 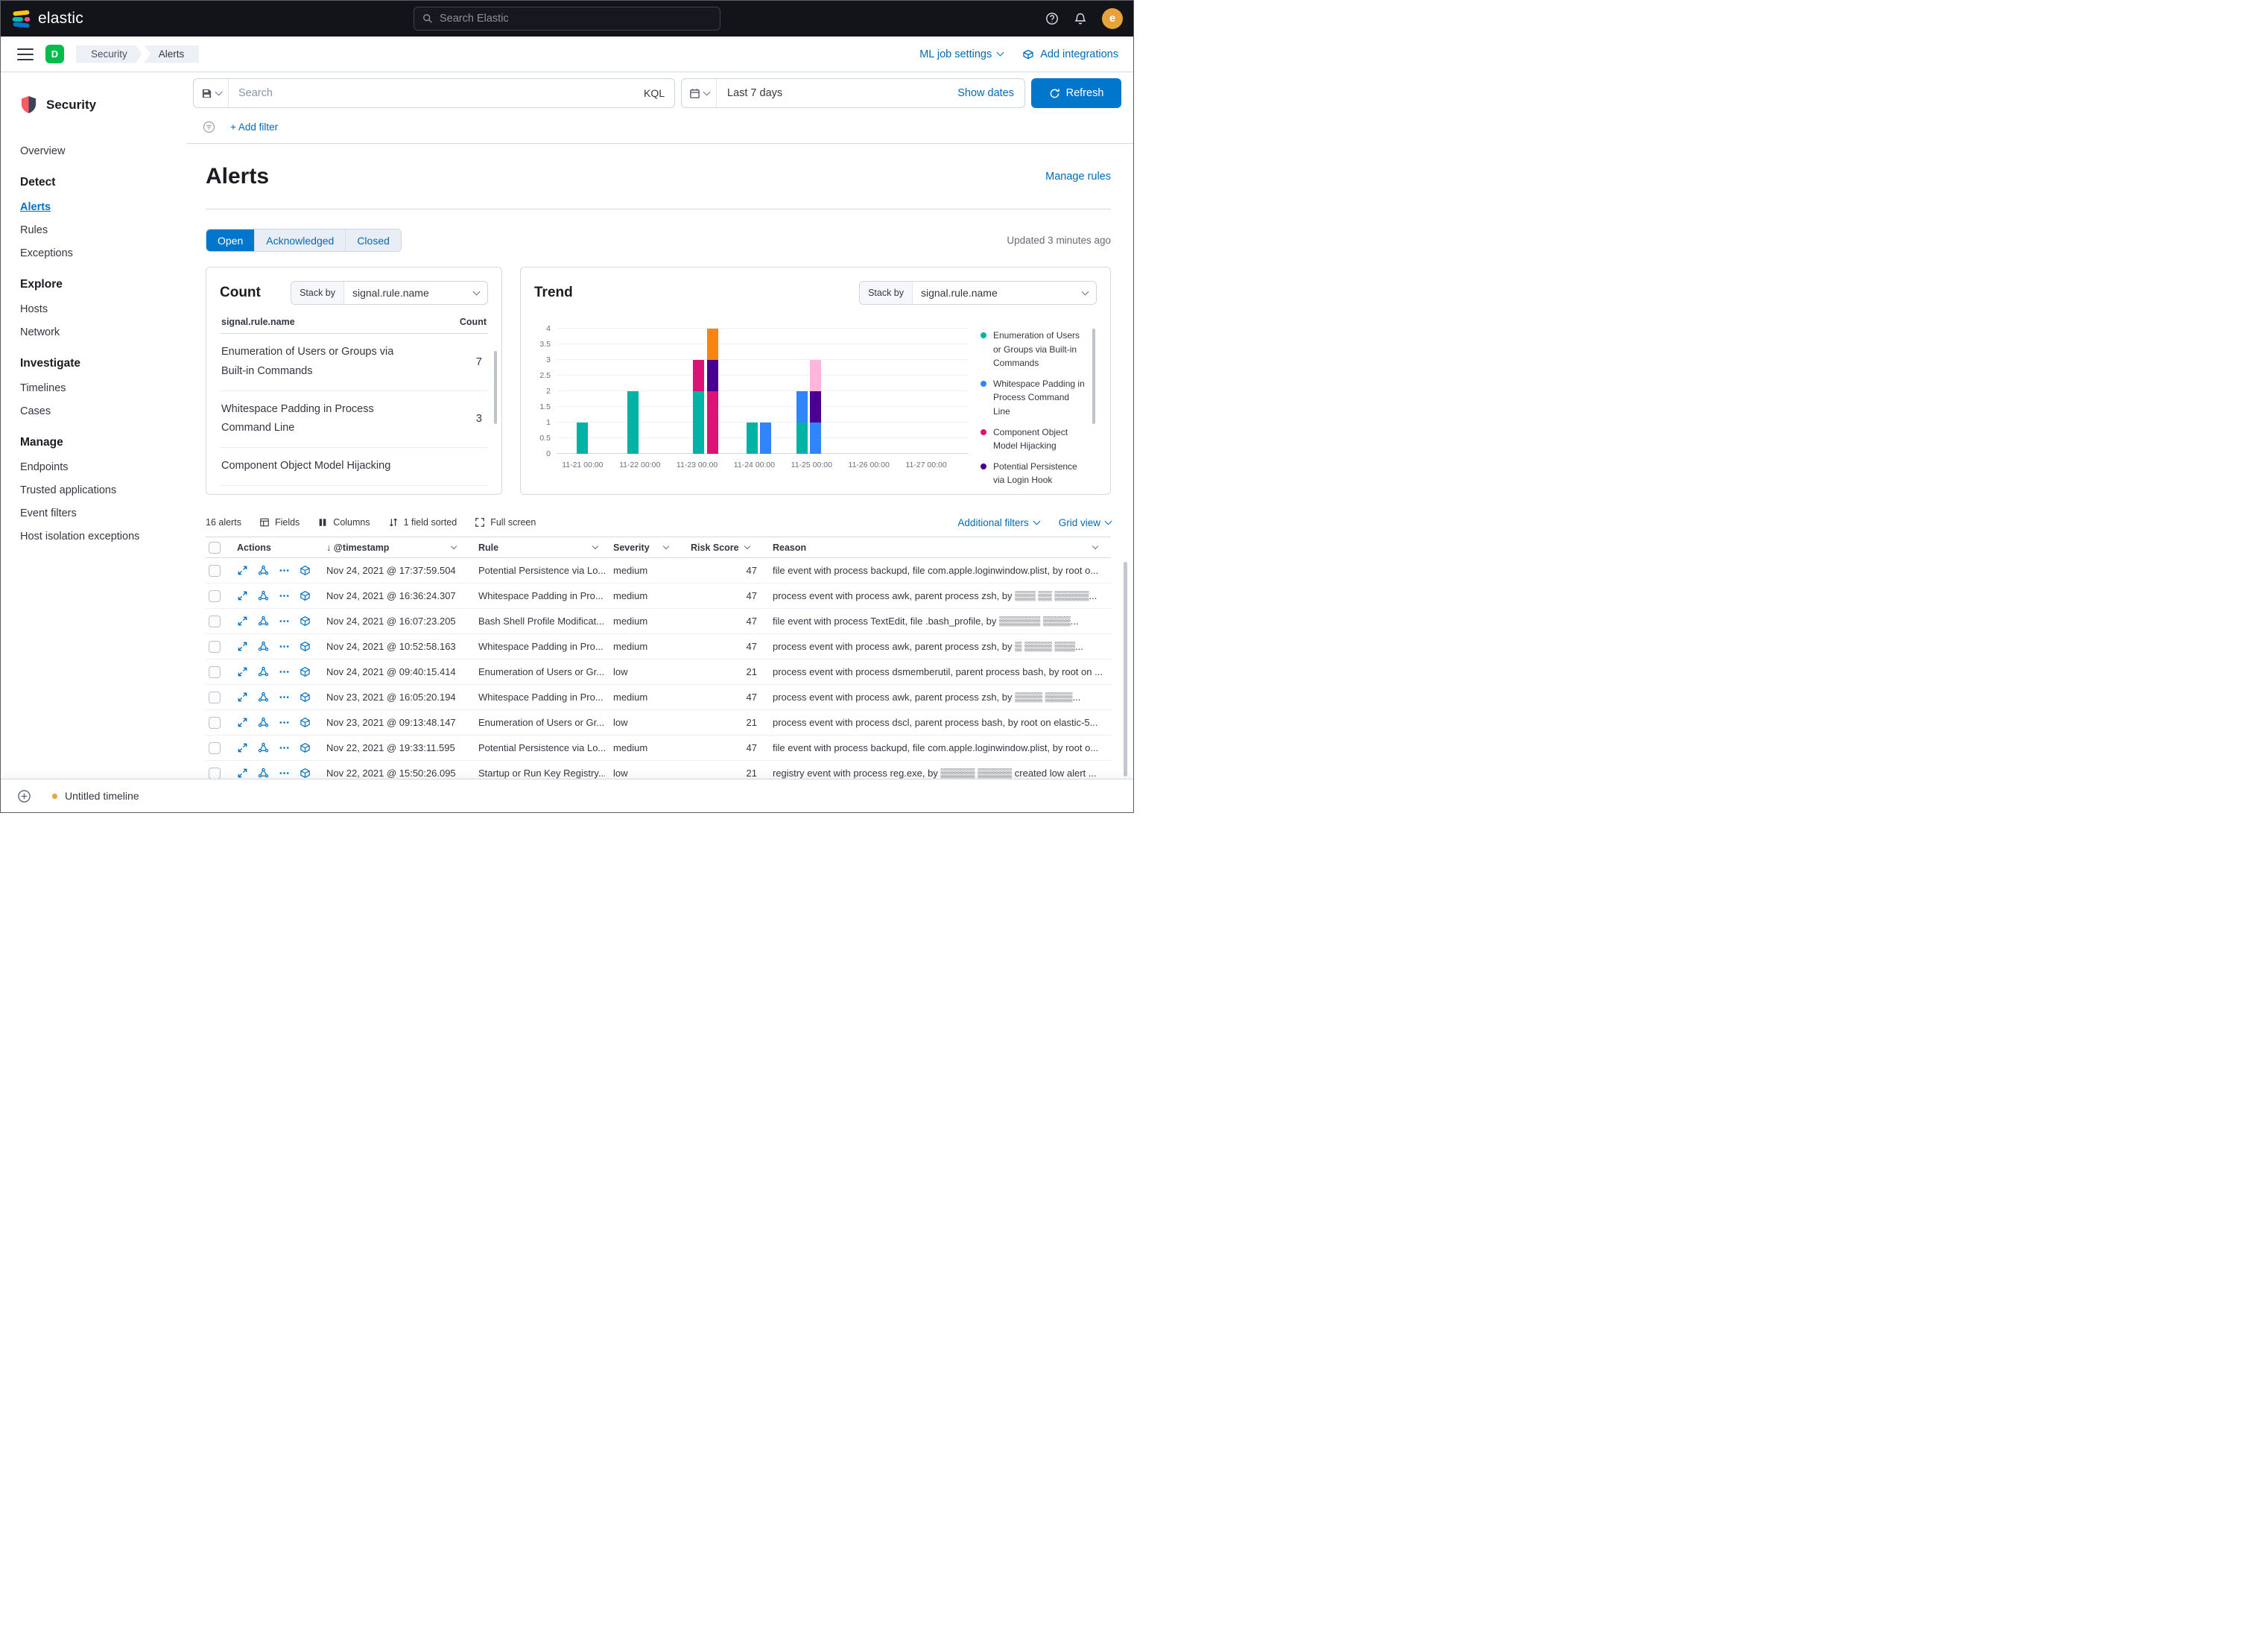 I want to click on untitled-timeline-button: Untitled timeline, so click(x=102, y=796).